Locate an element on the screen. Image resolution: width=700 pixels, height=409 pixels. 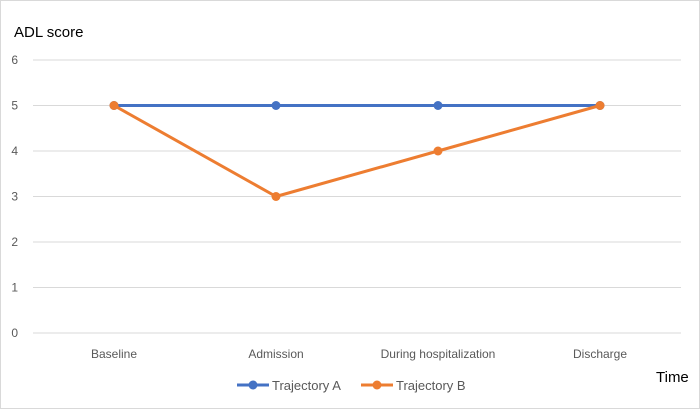
y-tick-label: 6 is located at coordinates (14, 60).